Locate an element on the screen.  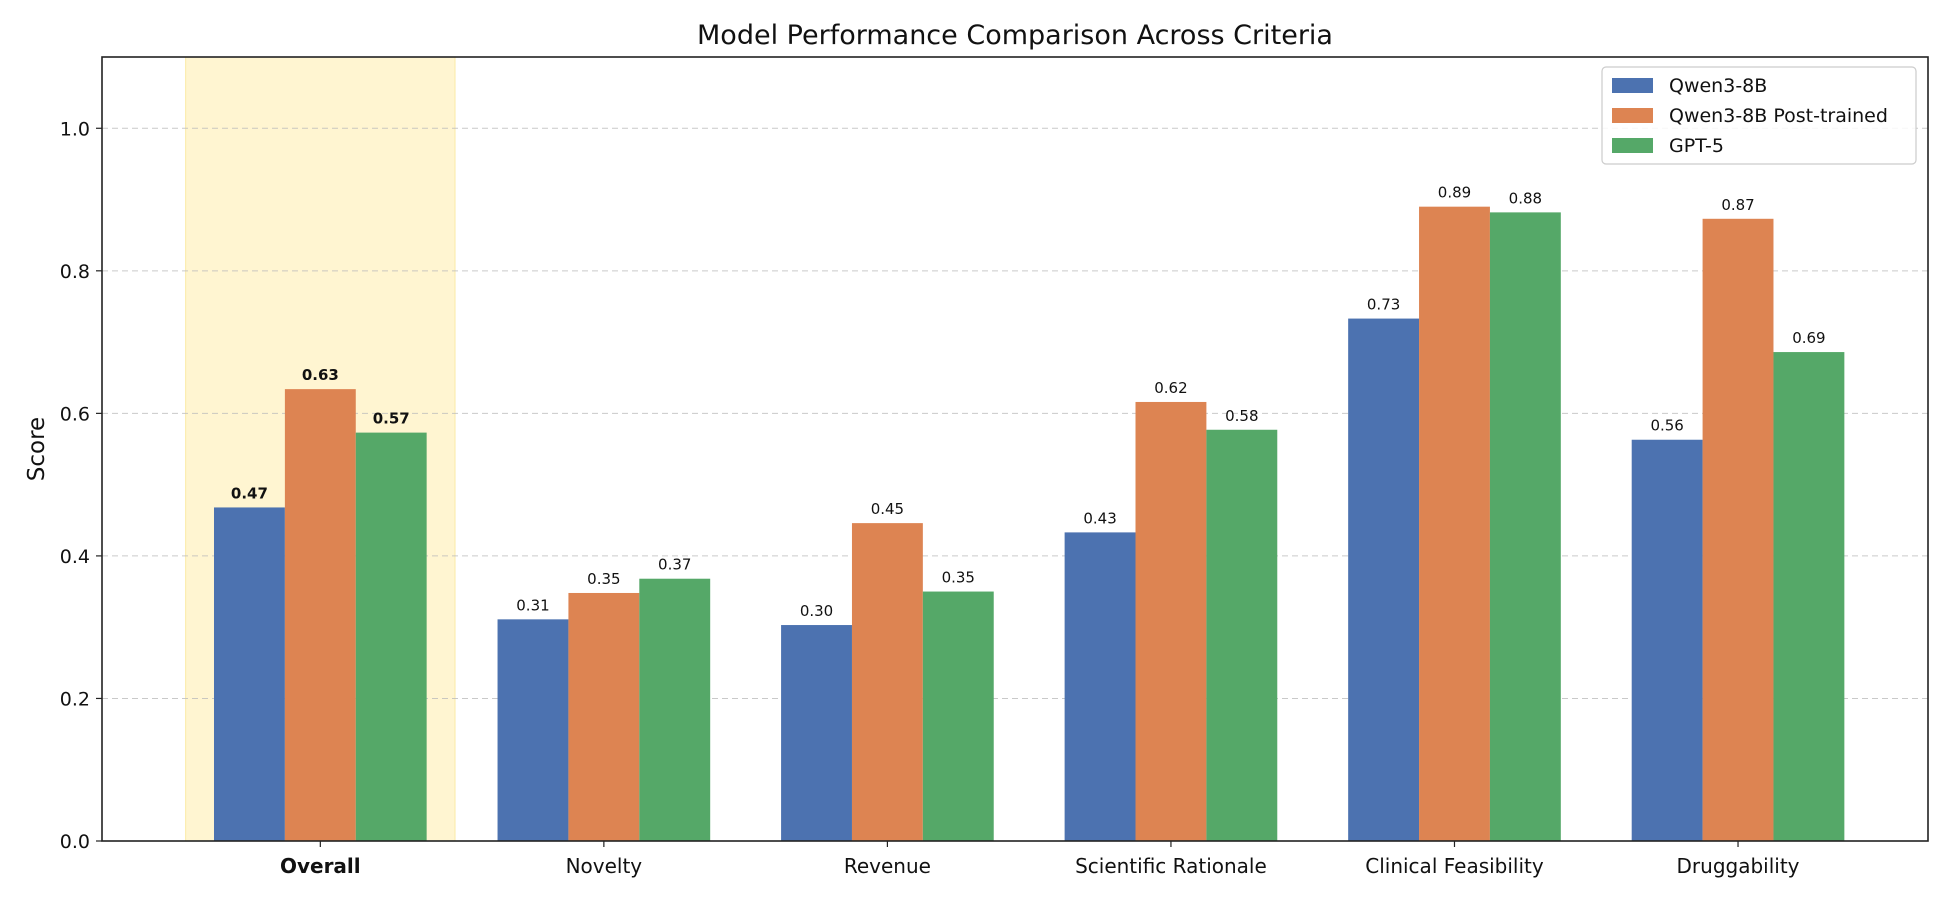
data-label: 0.69 is located at coordinates (1808, 338).